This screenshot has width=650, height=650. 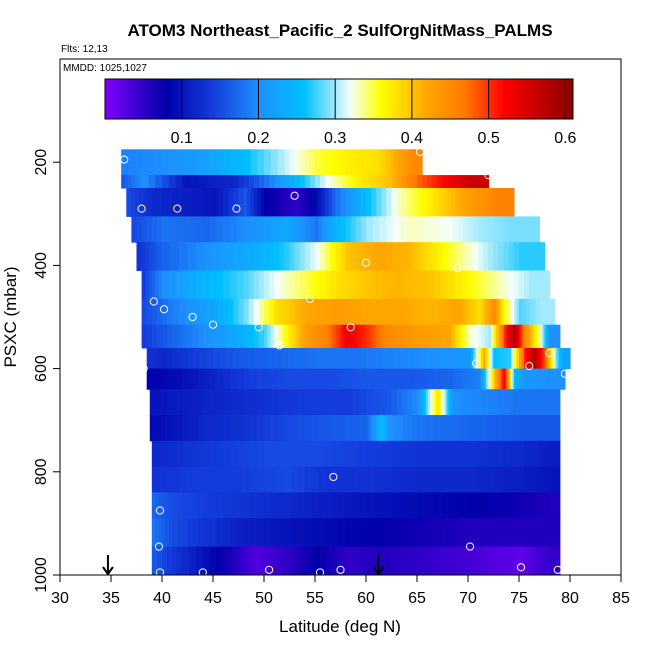 What do you see at coordinates (258, 138) in the screenshot?
I see `colorbar-tick-label: 0.2` at bounding box center [258, 138].